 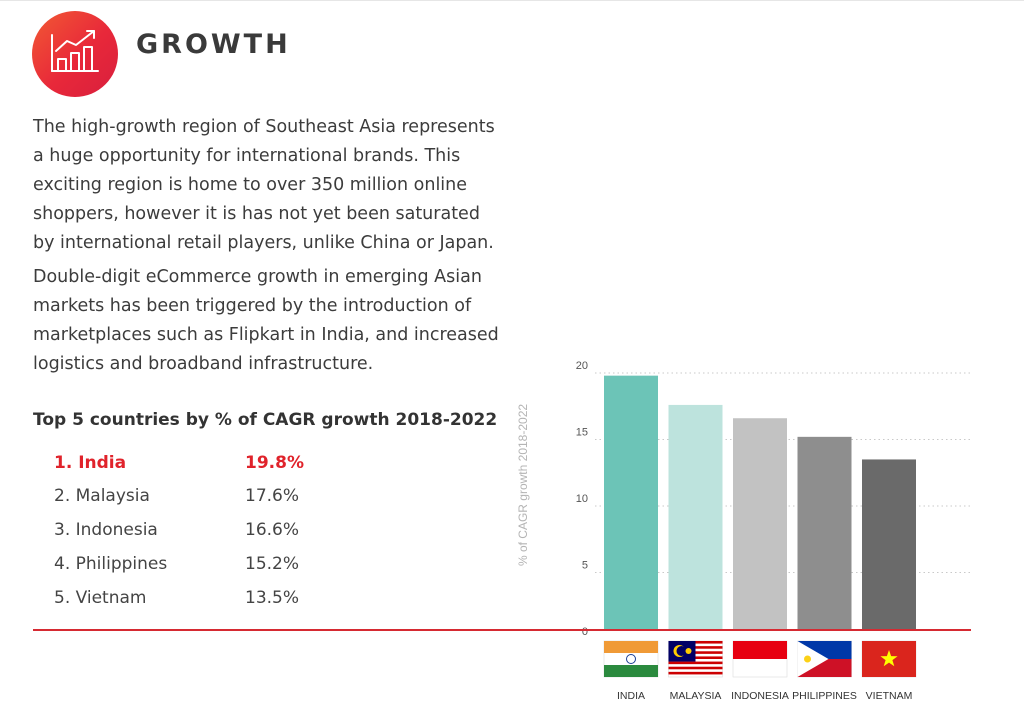 What do you see at coordinates (824, 696) in the screenshot?
I see `x-tick-label: PHILIPPINES` at bounding box center [824, 696].